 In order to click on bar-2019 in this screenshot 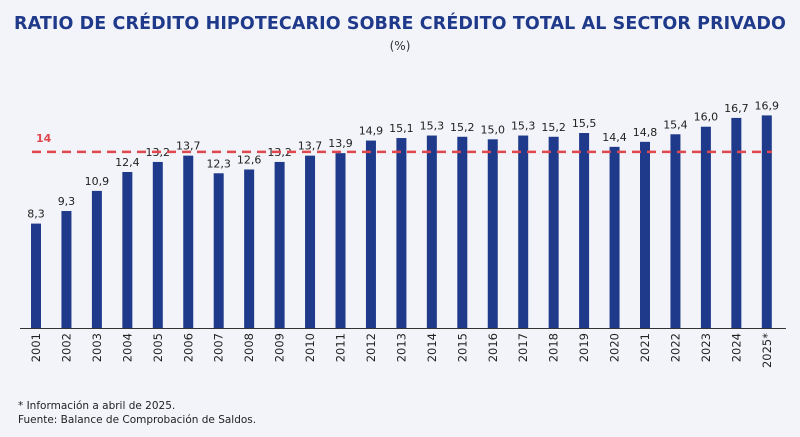, I will do `click(584, 230)`.